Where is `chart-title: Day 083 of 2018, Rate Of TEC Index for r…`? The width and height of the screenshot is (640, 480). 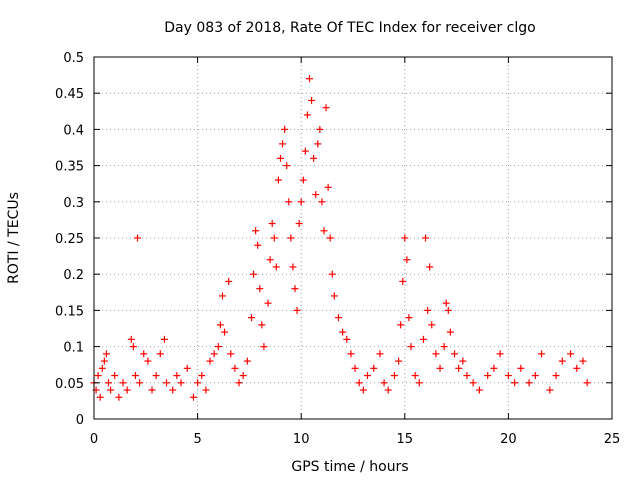 chart-title: Day 083 of 2018, Rate Of TEC Index for r… is located at coordinates (349, 28).